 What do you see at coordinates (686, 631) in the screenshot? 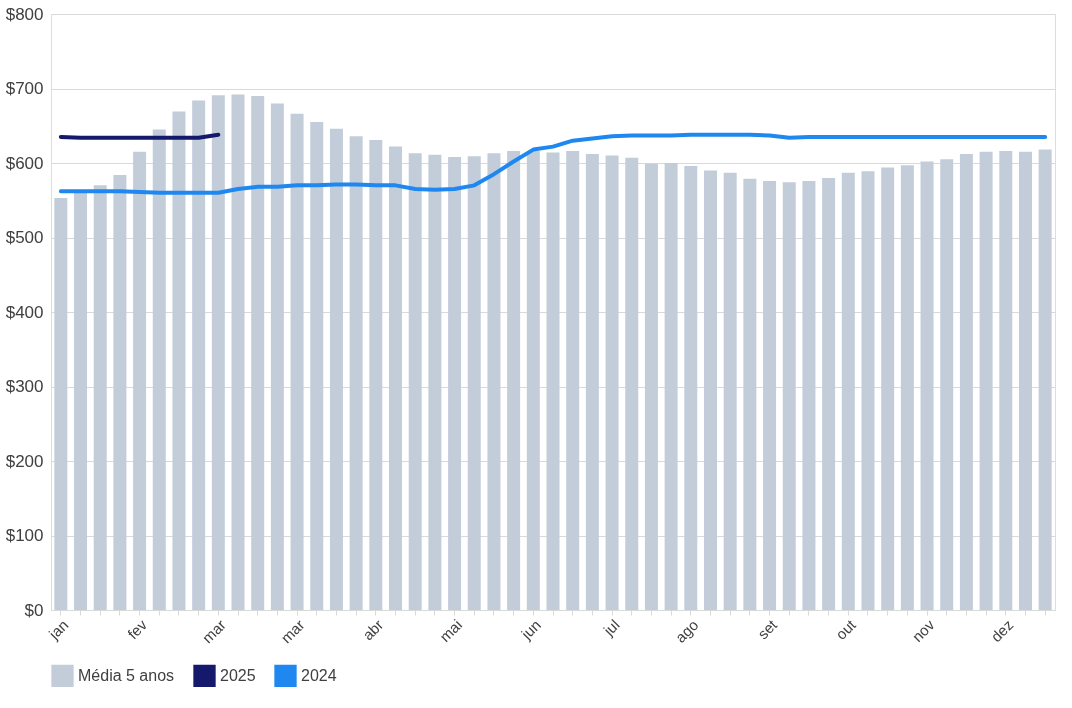
I see `x-tick-label: ago` at bounding box center [686, 631].